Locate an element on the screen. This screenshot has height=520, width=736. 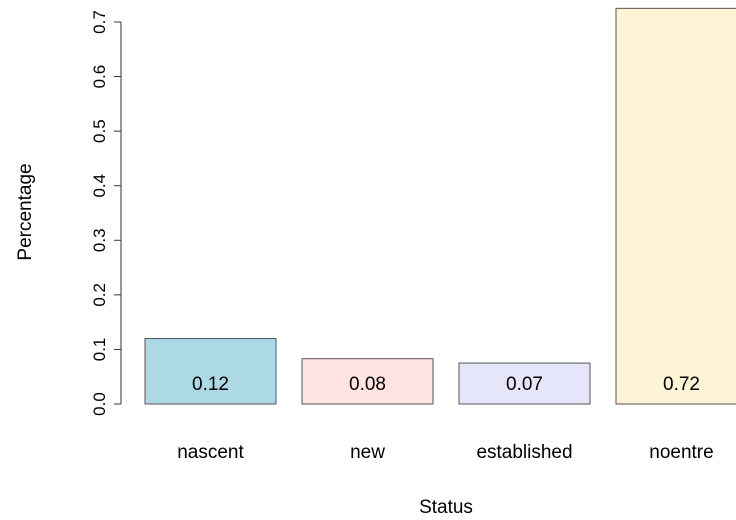
y-axis-title: Percentage is located at coordinates (25, 211).